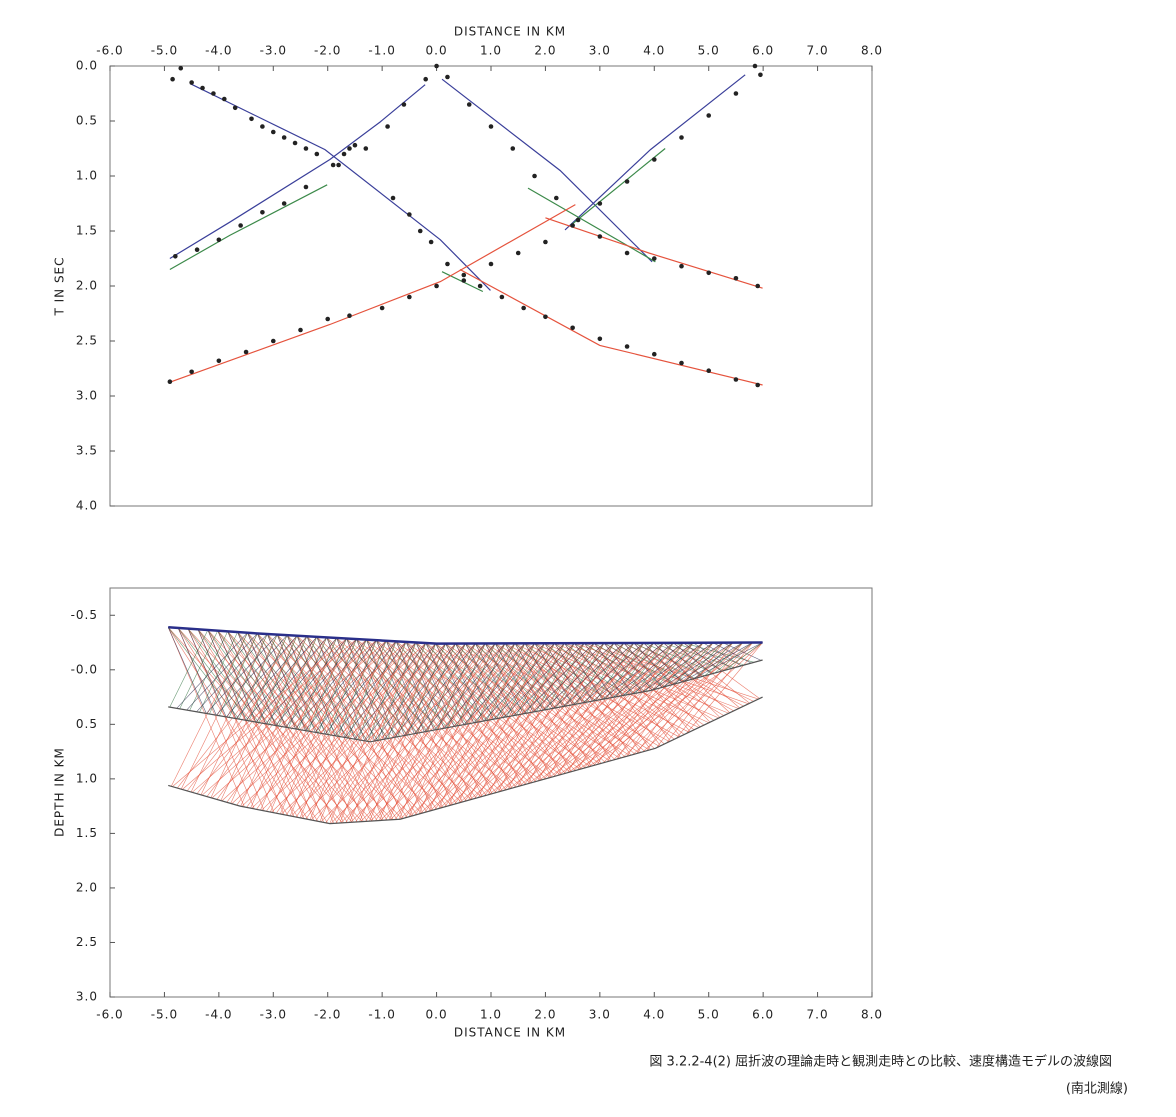 The image size is (1176, 1117). I want to click on x-tick-label: -6.0, so click(109, 1015).